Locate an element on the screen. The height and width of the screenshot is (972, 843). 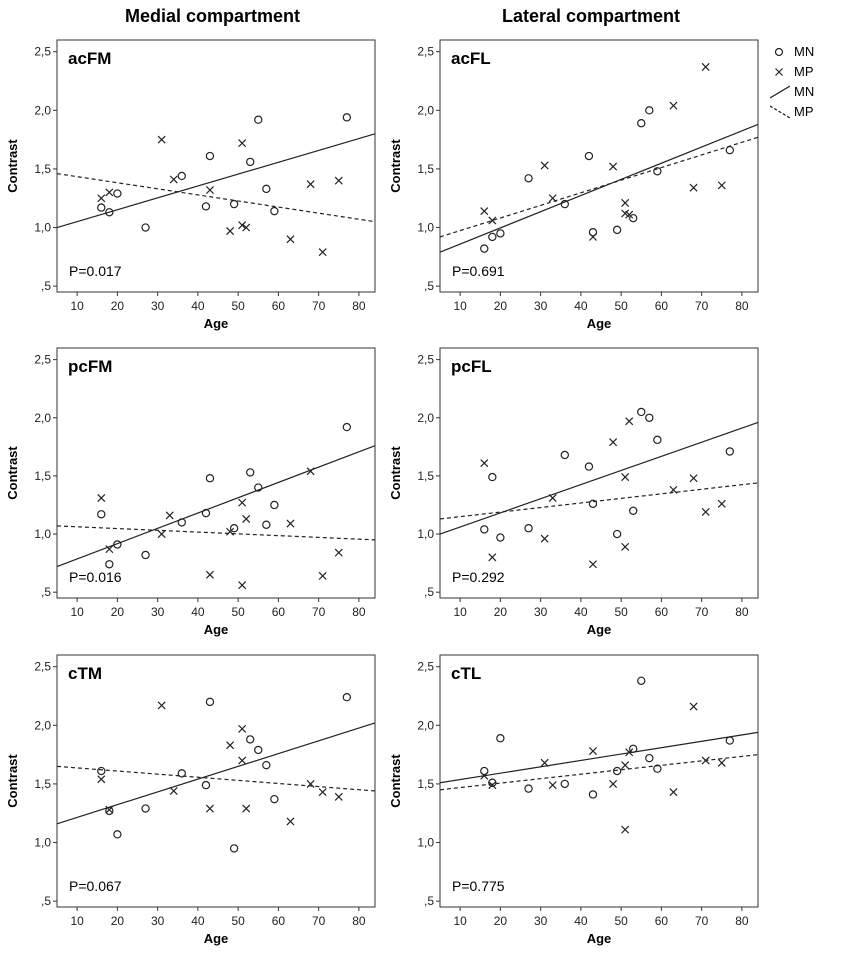
legend-item-mn-line: MN is located at coordinates (805, 92).